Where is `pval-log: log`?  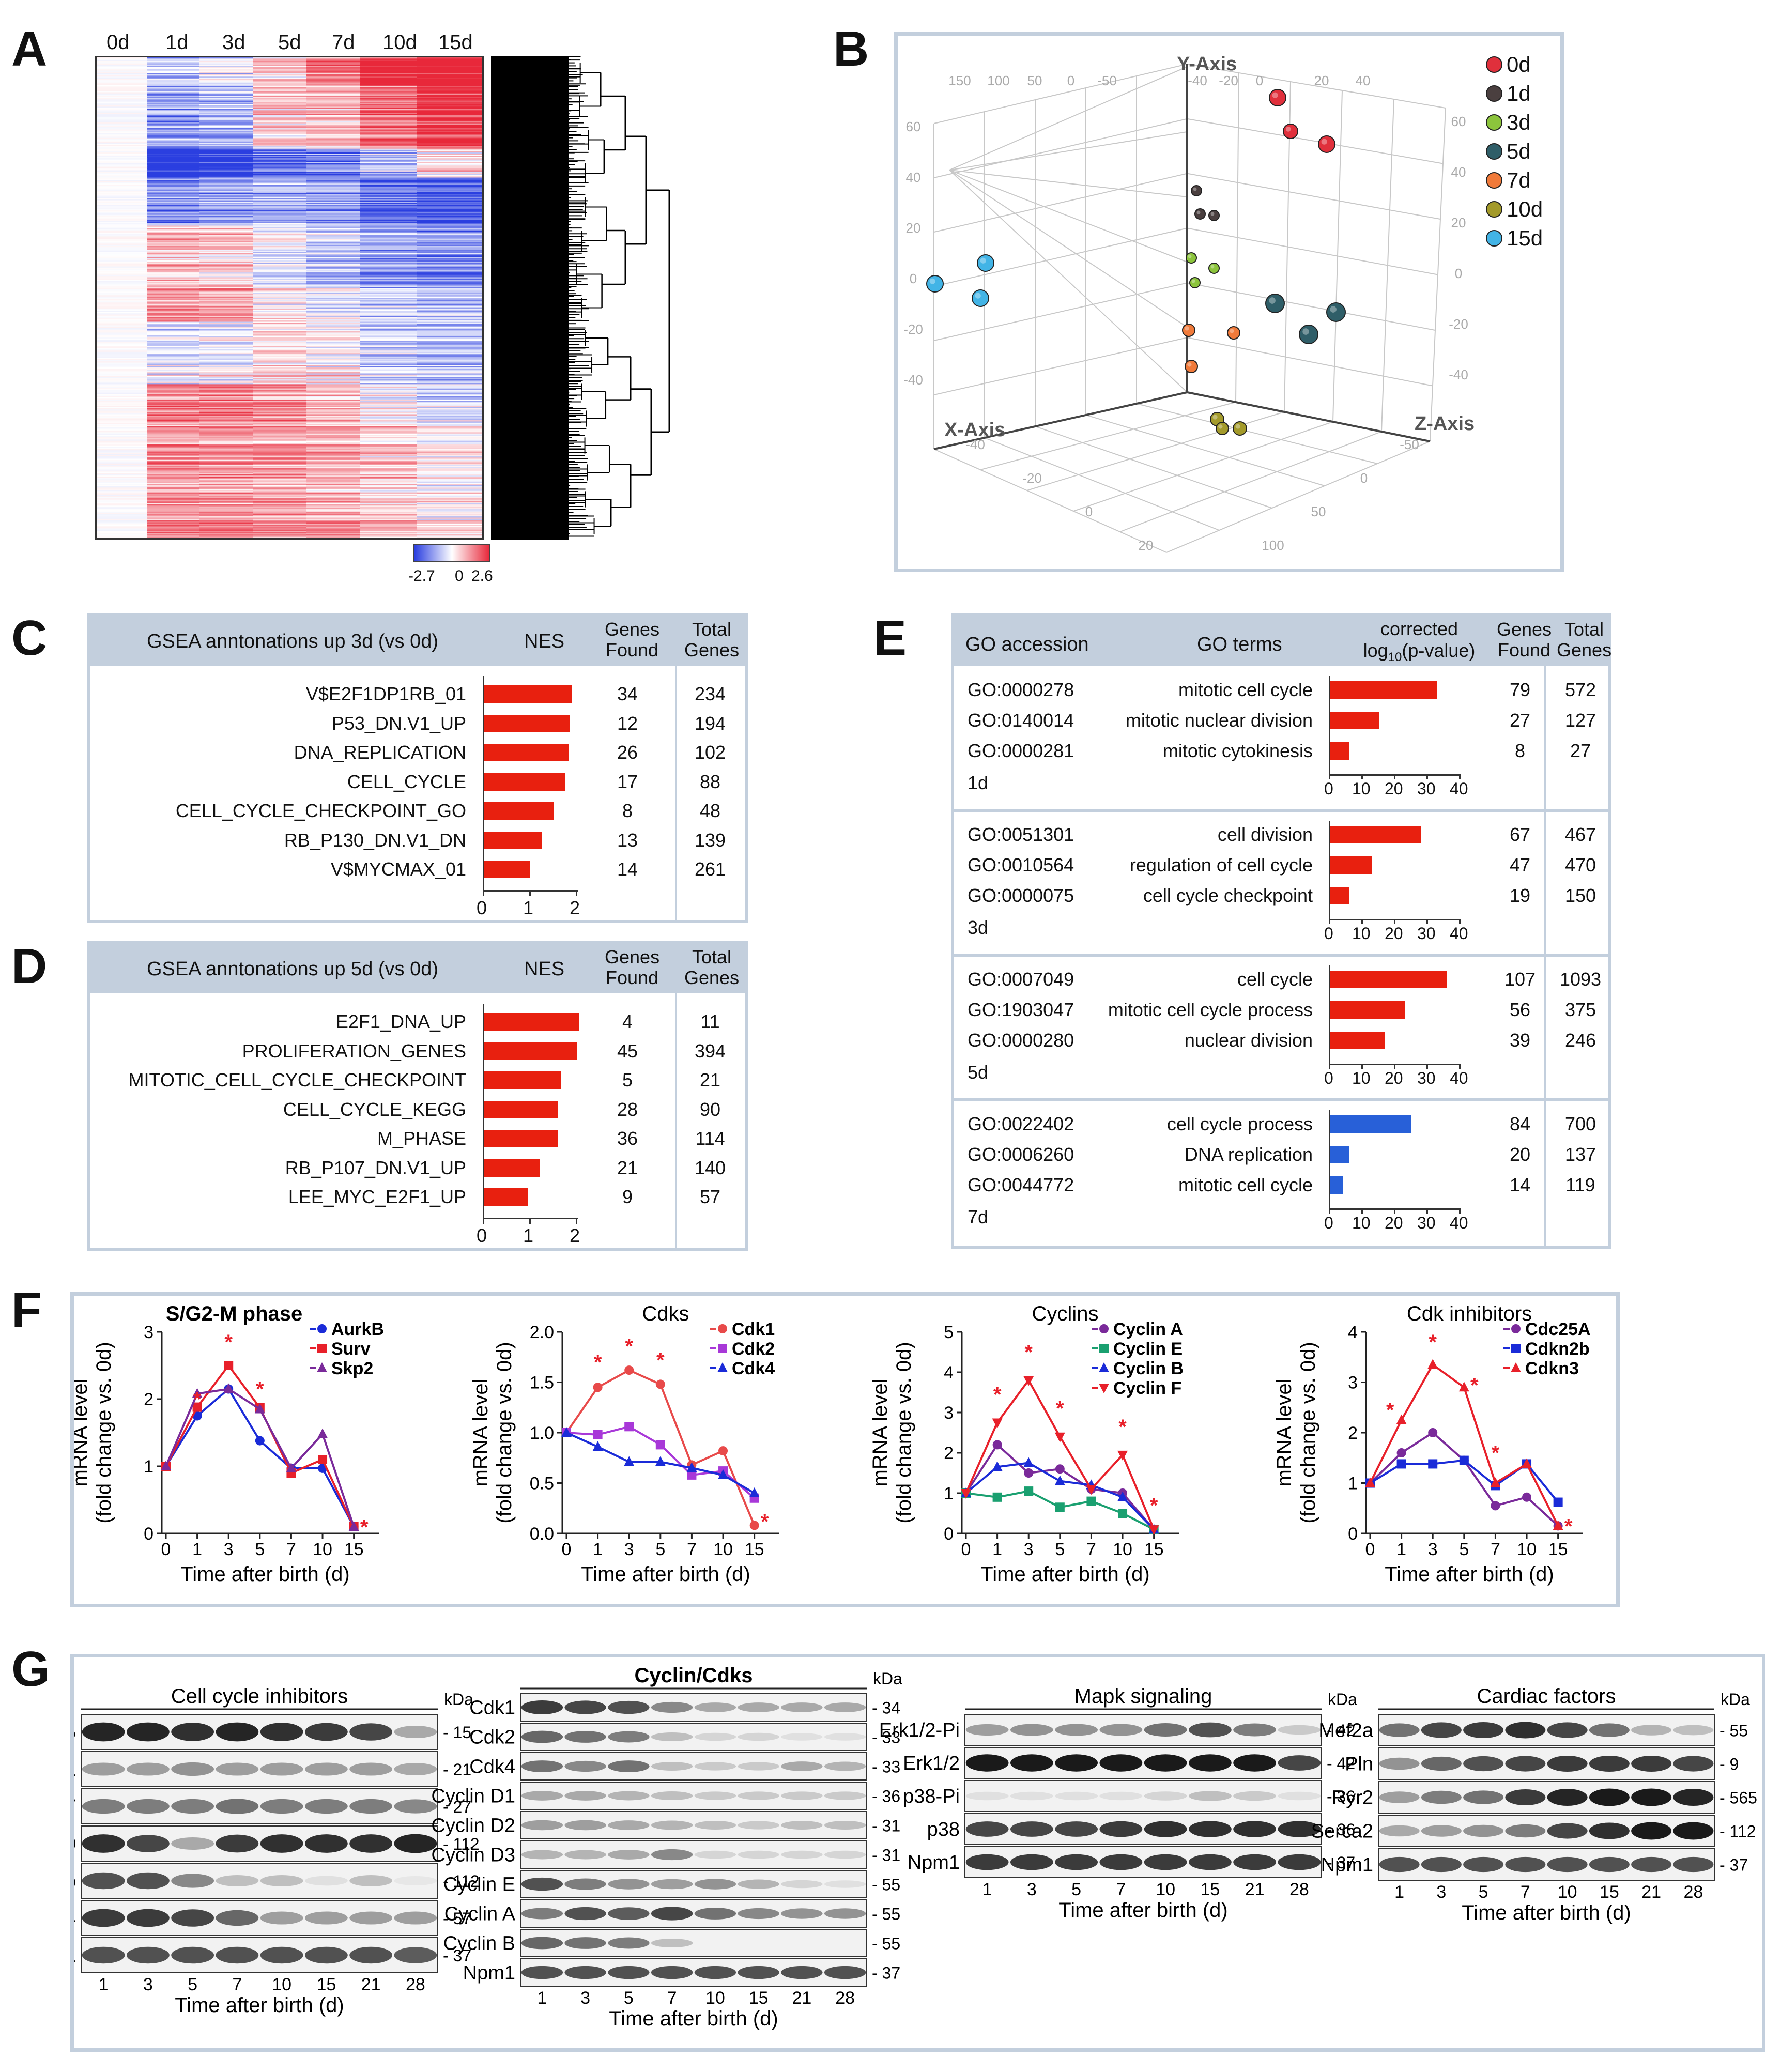
pval-log: log is located at coordinates (1375, 650).